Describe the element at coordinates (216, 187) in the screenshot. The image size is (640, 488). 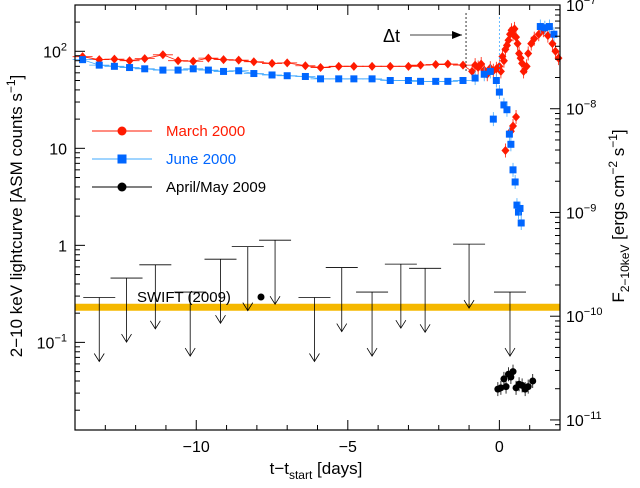
I see `svg-text: April/May 2009` at that location.